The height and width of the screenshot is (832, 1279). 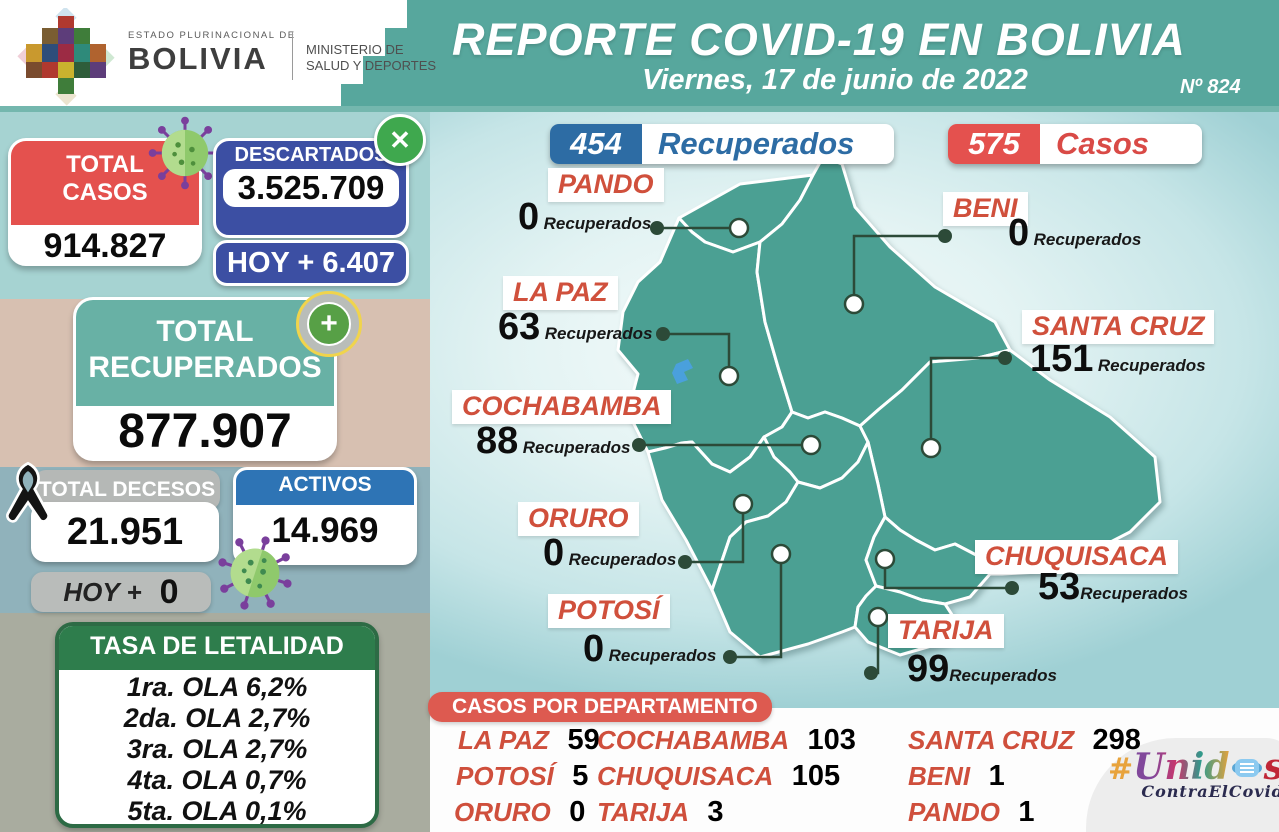 What do you see at coordinates (1118, 327) in the screenshot?
I see `dept-label-santa-cruz: SANTA CRUZ` at bounding box center [1118, 327].